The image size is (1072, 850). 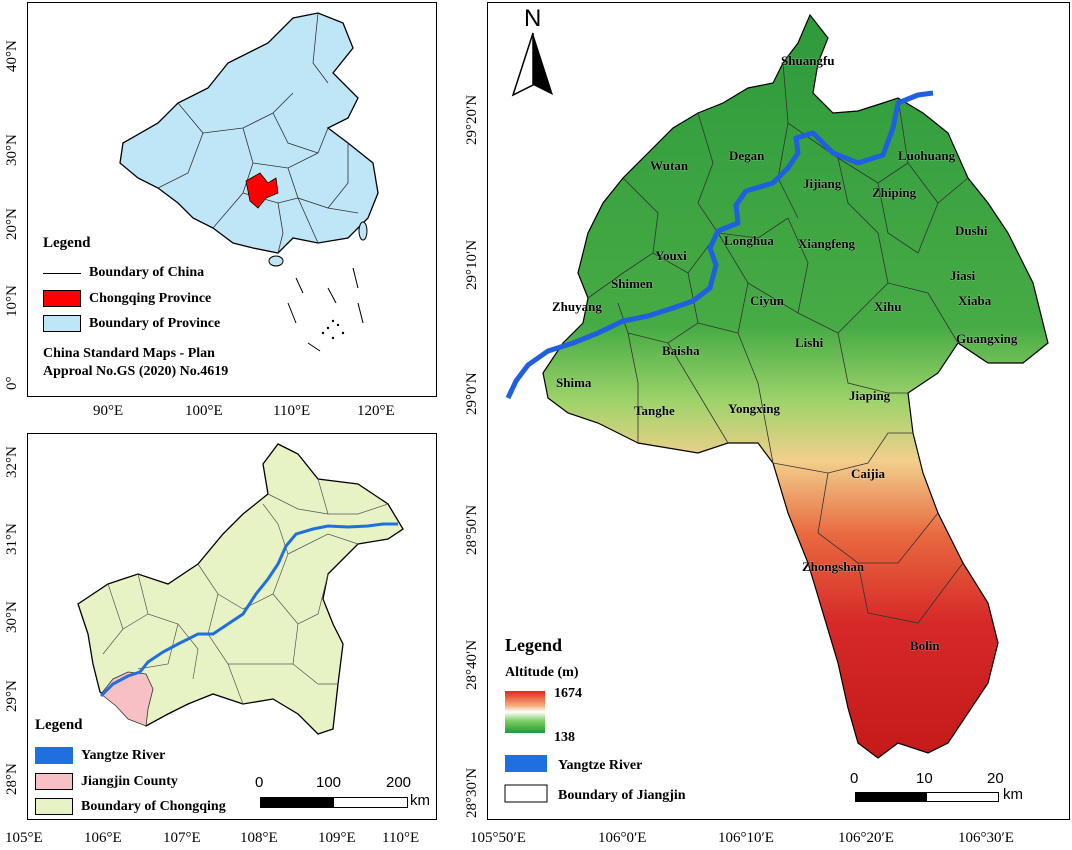 I want to click on town-label: Luohuang, so click(x=927, y=155).